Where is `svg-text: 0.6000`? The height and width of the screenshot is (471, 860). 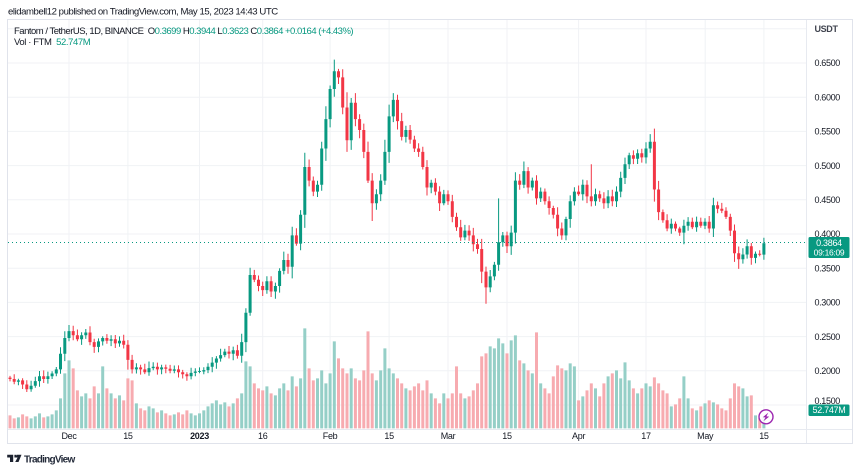
svg-text: 0.6000 is located at coordinates (828, 97).